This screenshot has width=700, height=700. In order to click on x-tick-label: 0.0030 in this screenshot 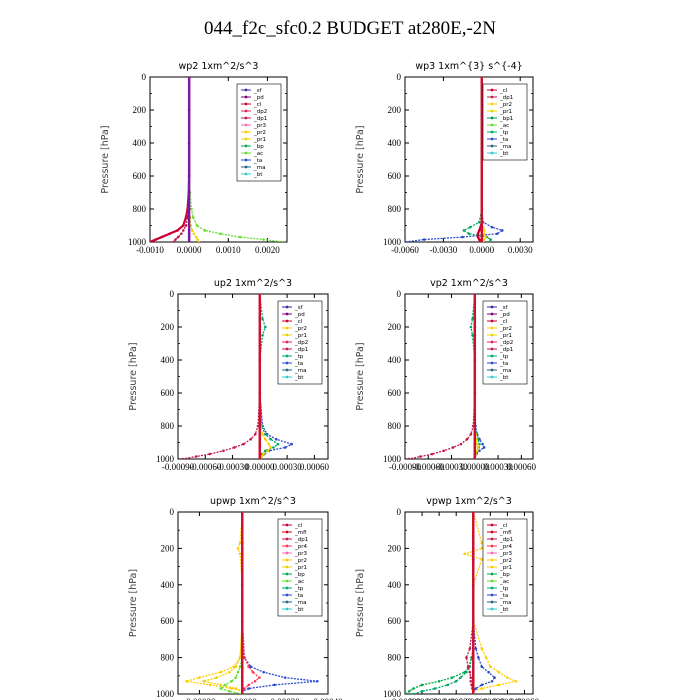, I will do `click(520, 250)`.